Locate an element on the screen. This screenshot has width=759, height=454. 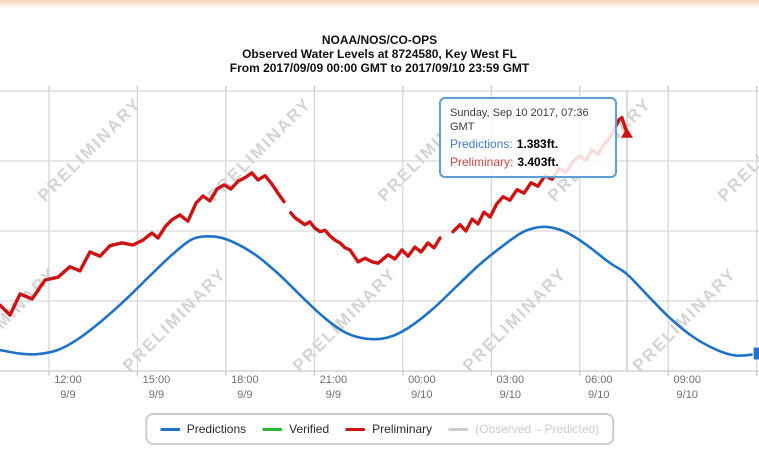
tooltip-row: Predictions: 1.383ft. is located at coordinates (528, 144).